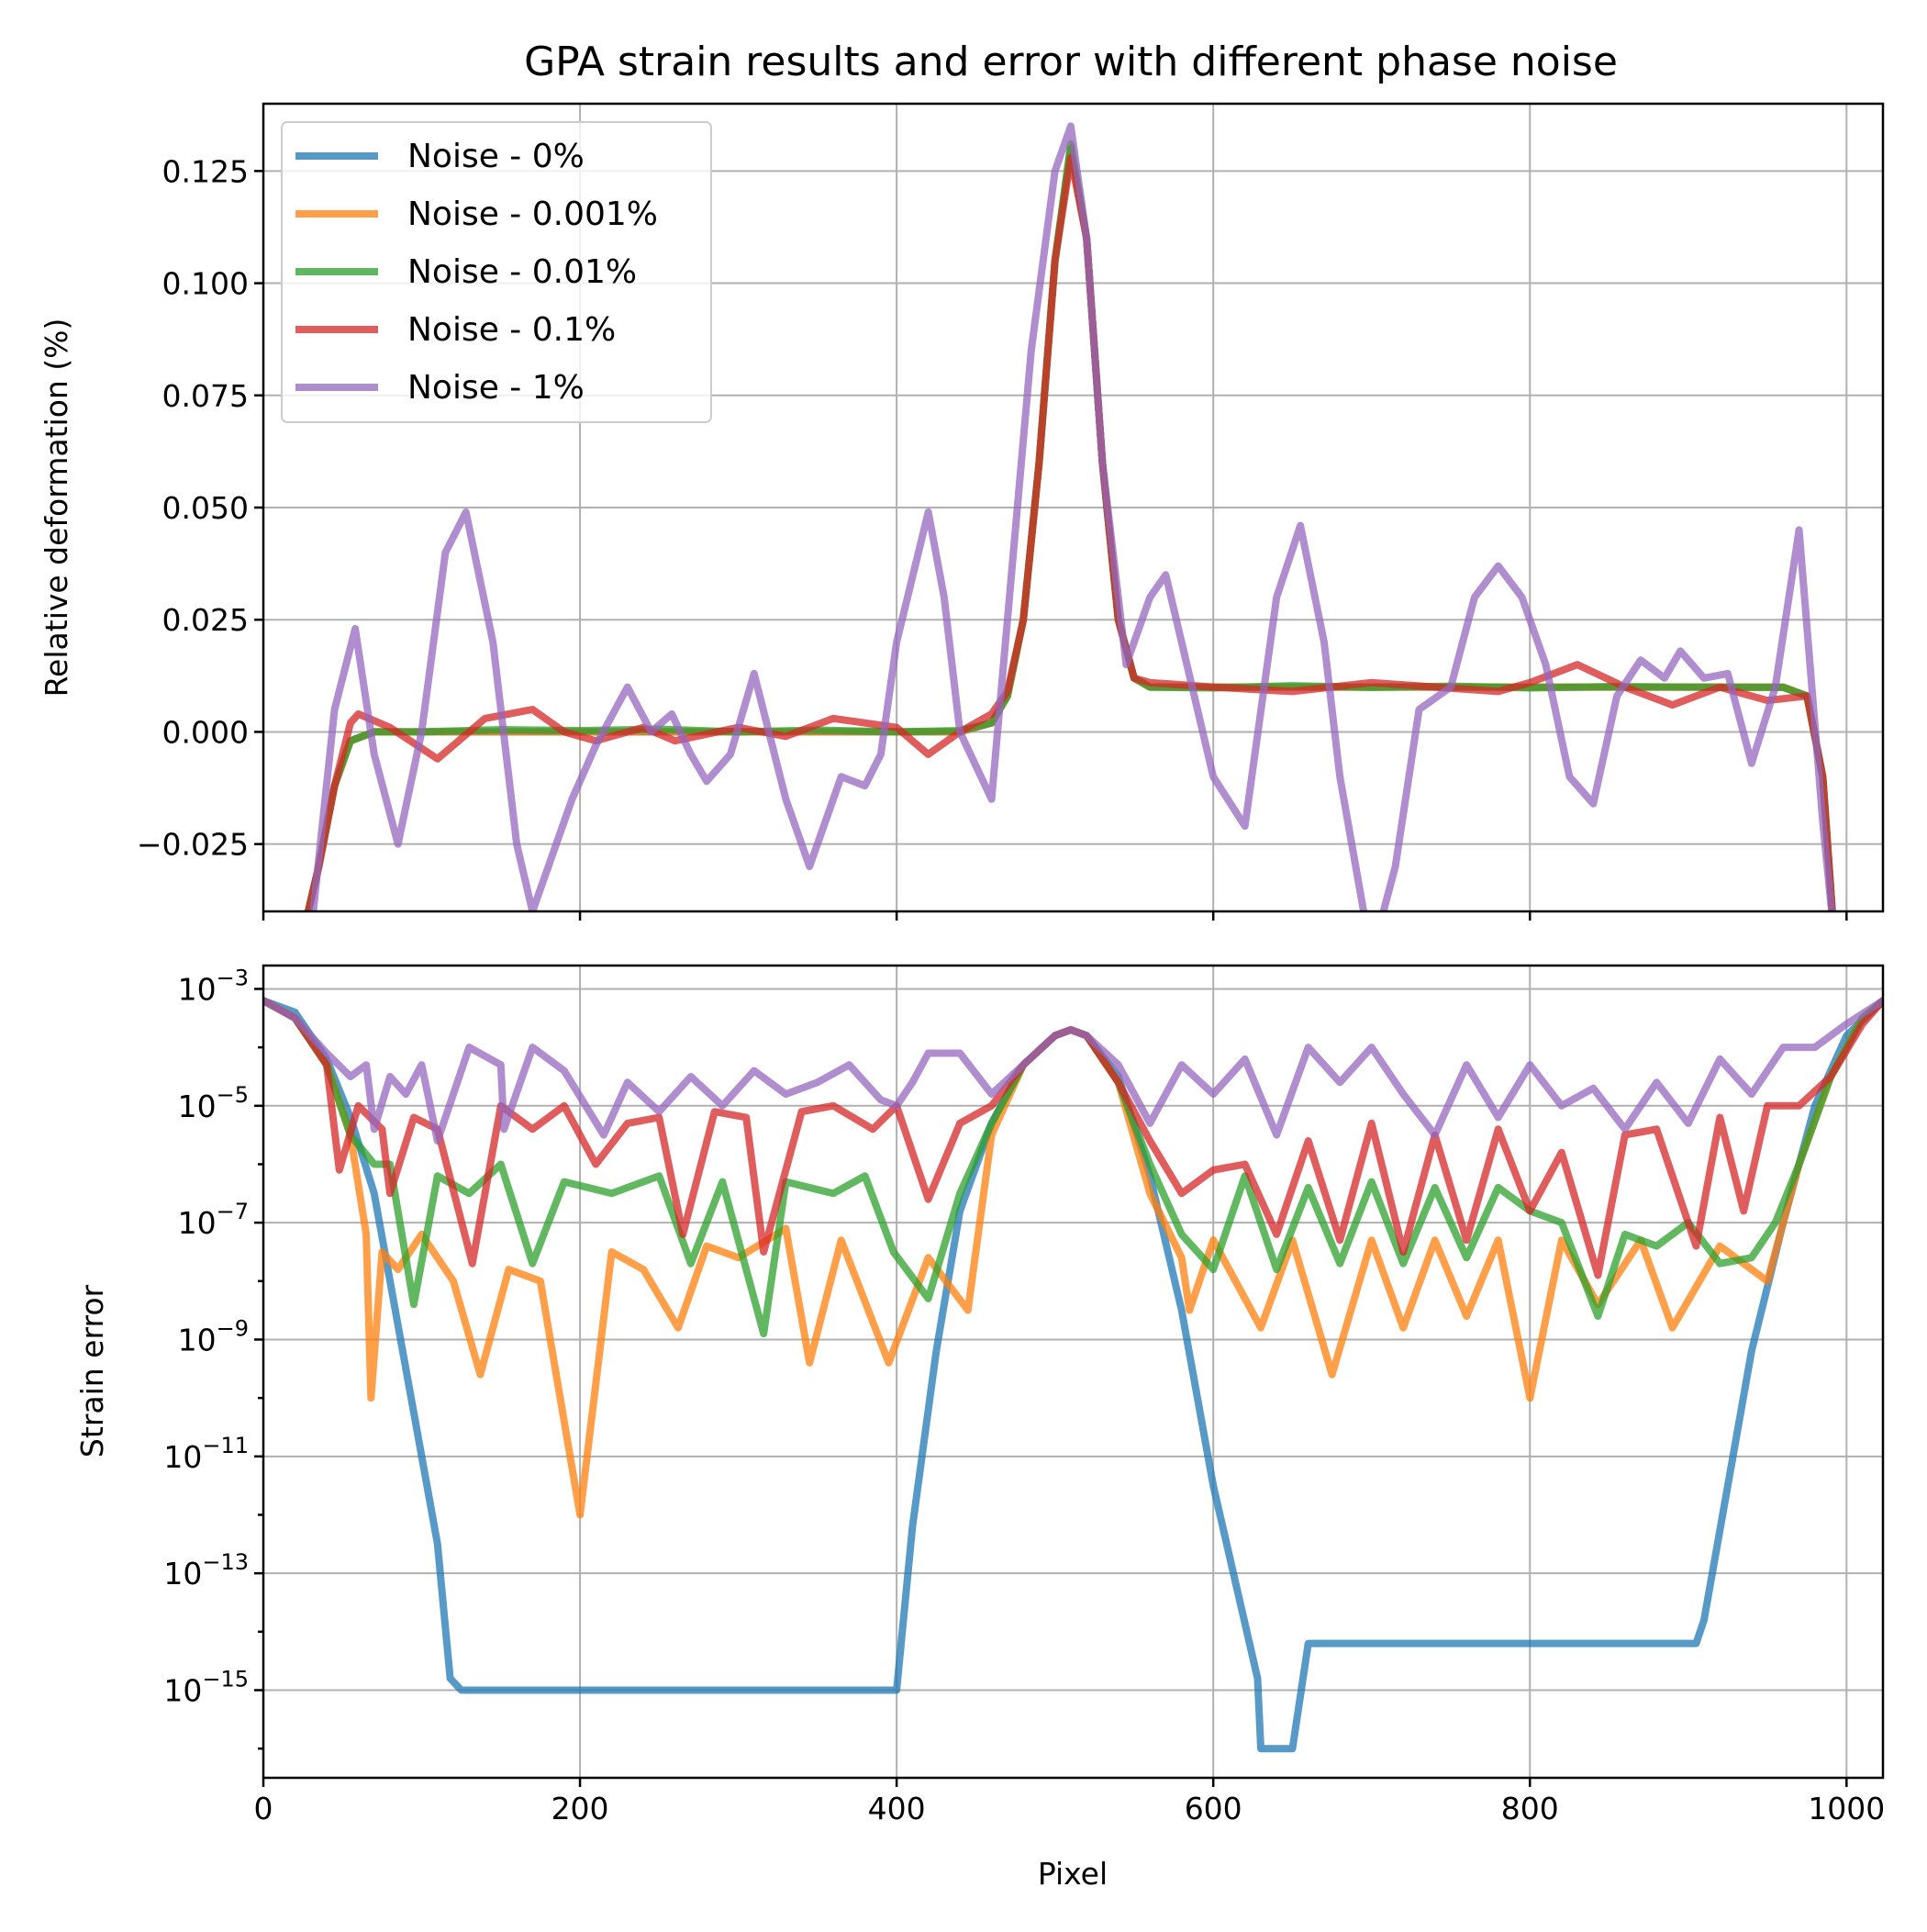  I want to click on top-y-tick-label: 0.025, so click(205, 620).